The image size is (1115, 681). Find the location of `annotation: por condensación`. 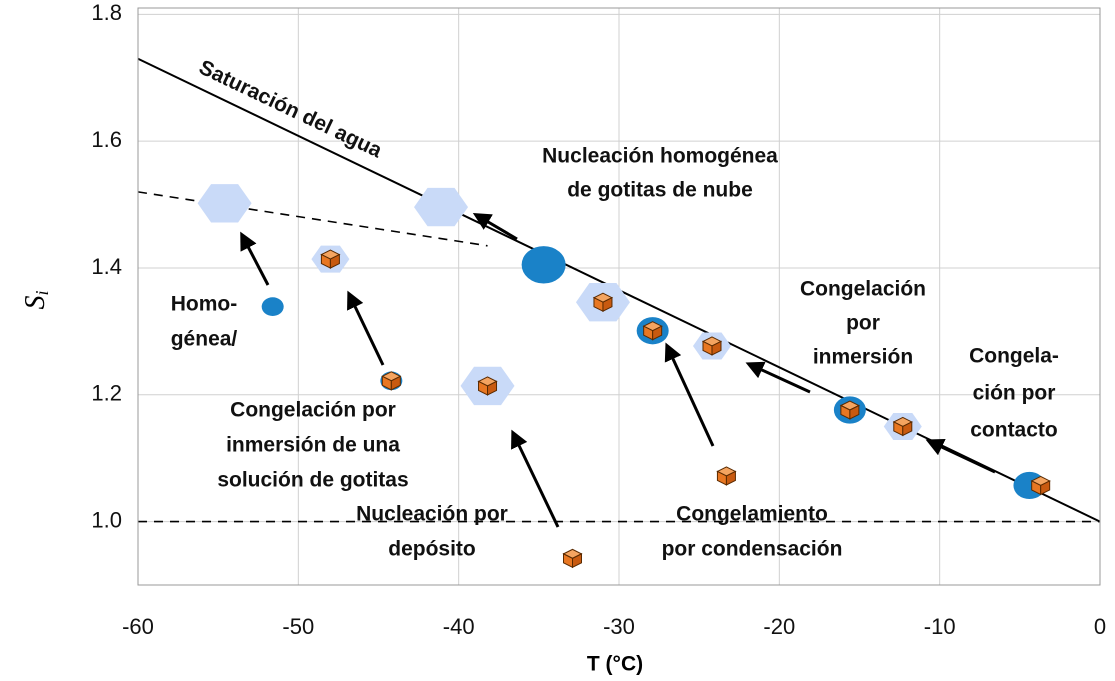

annotation: por condensación is located at coordinates (752, 549).